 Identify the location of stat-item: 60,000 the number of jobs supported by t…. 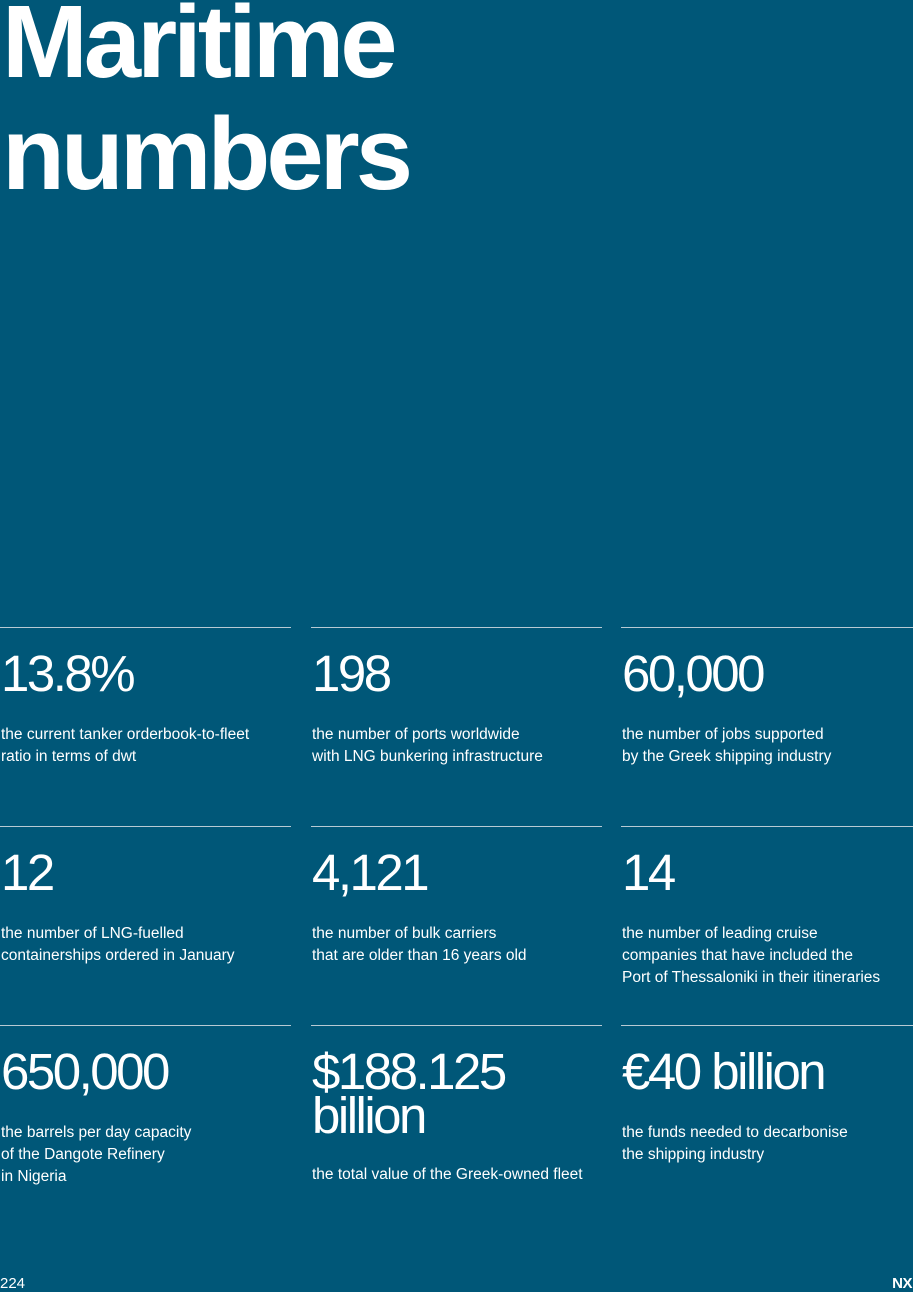
(767, 722).